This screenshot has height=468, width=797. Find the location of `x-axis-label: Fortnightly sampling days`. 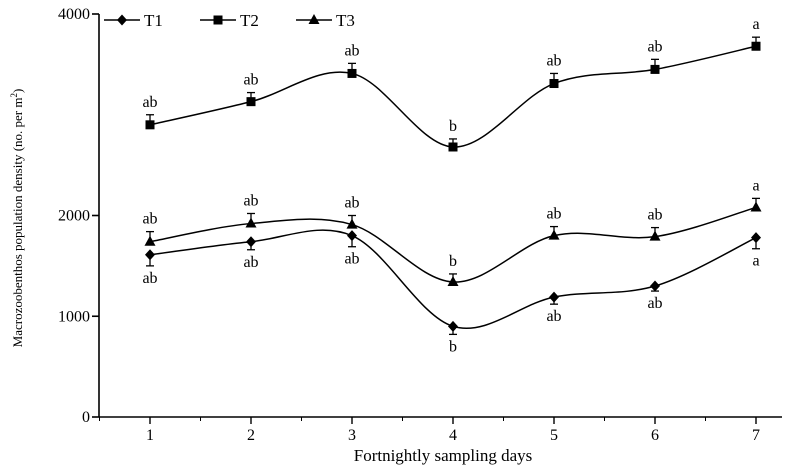

x-axis-label: Fortnightly sampling days is located at coordinates (443, 455).